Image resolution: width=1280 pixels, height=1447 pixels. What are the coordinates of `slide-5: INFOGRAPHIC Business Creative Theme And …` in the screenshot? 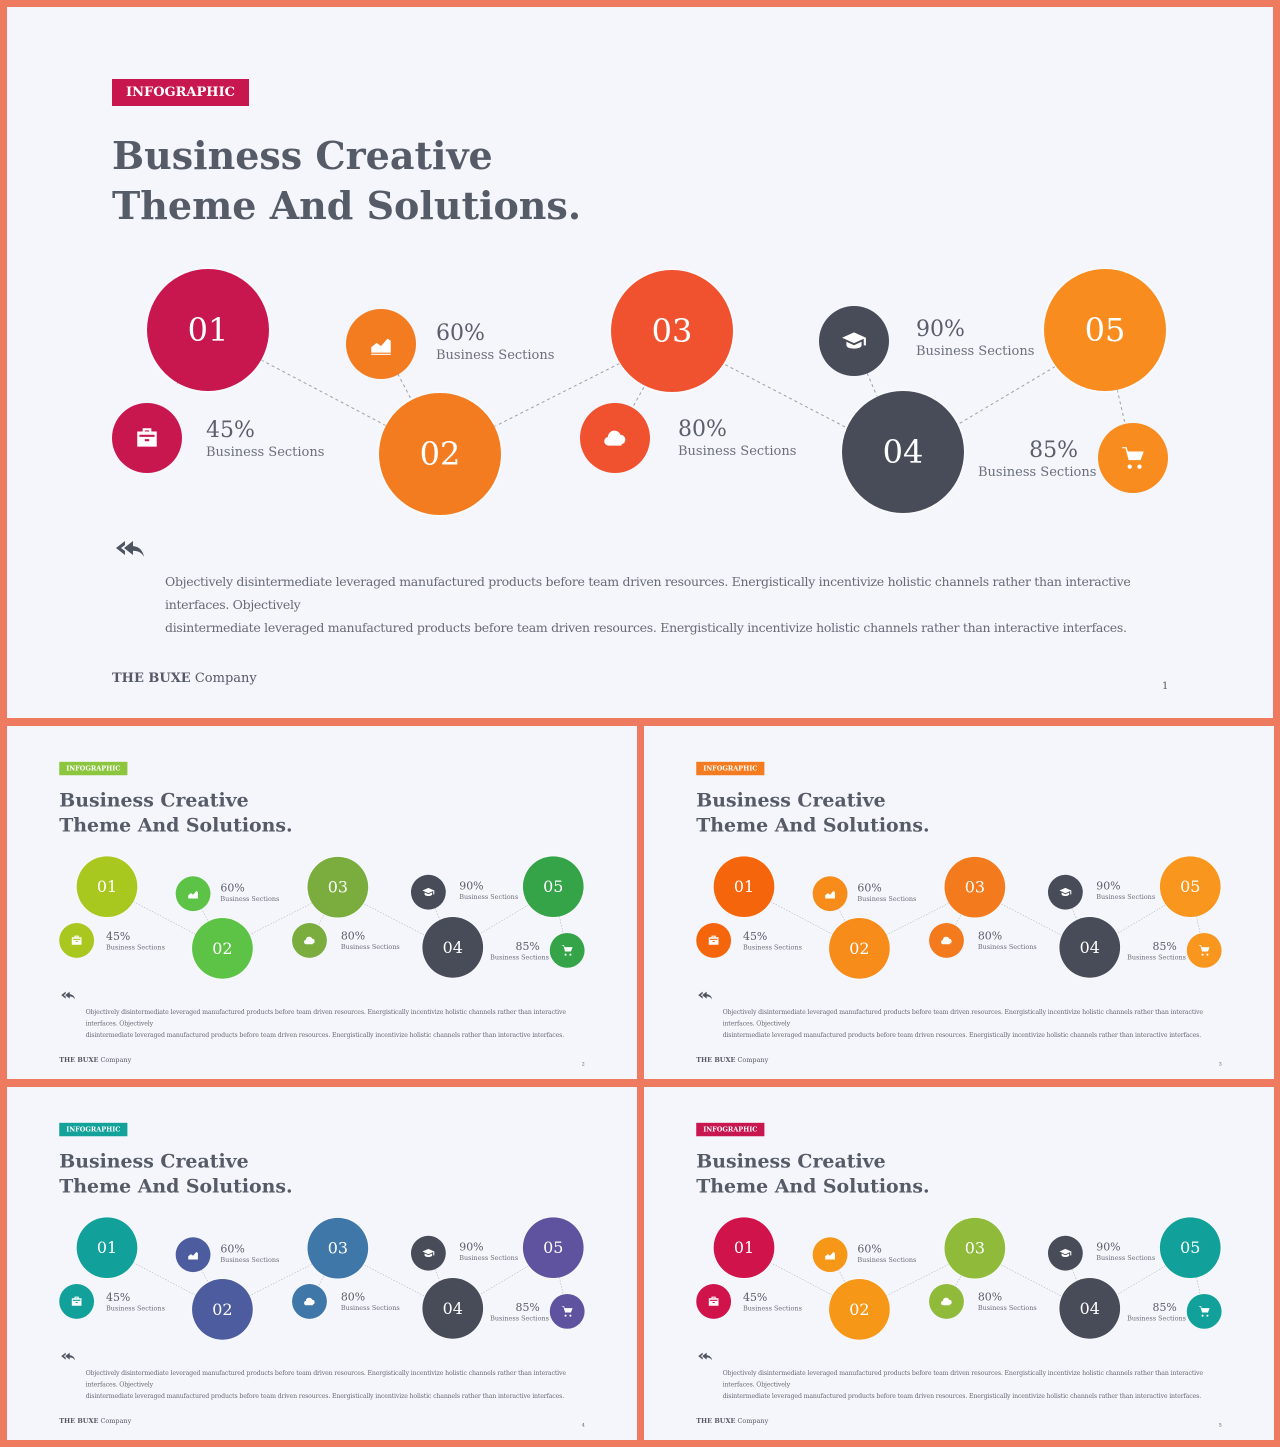 It's located at (959, 1263).